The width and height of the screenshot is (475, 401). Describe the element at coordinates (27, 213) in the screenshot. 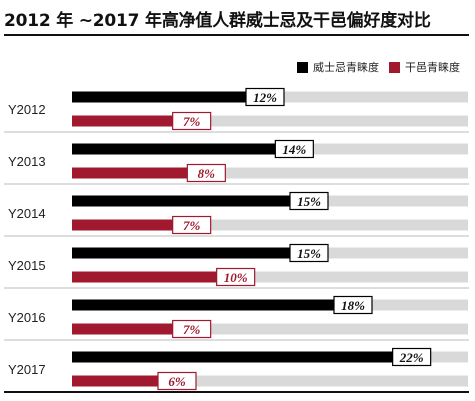

I see `category-label: Y2014` at that location.